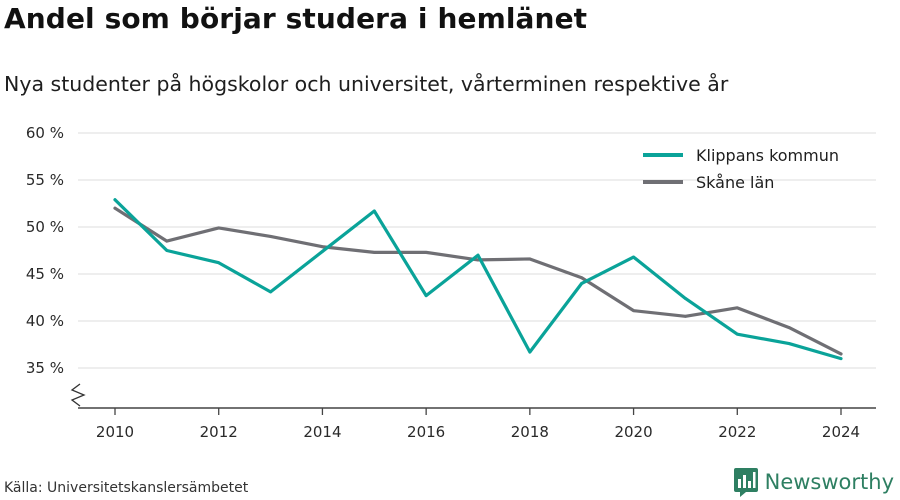  What do you see at coordinates (45, 180) in the screenshot?
I see `y-tick-label: 55 %` at bounding box center [45, 180].